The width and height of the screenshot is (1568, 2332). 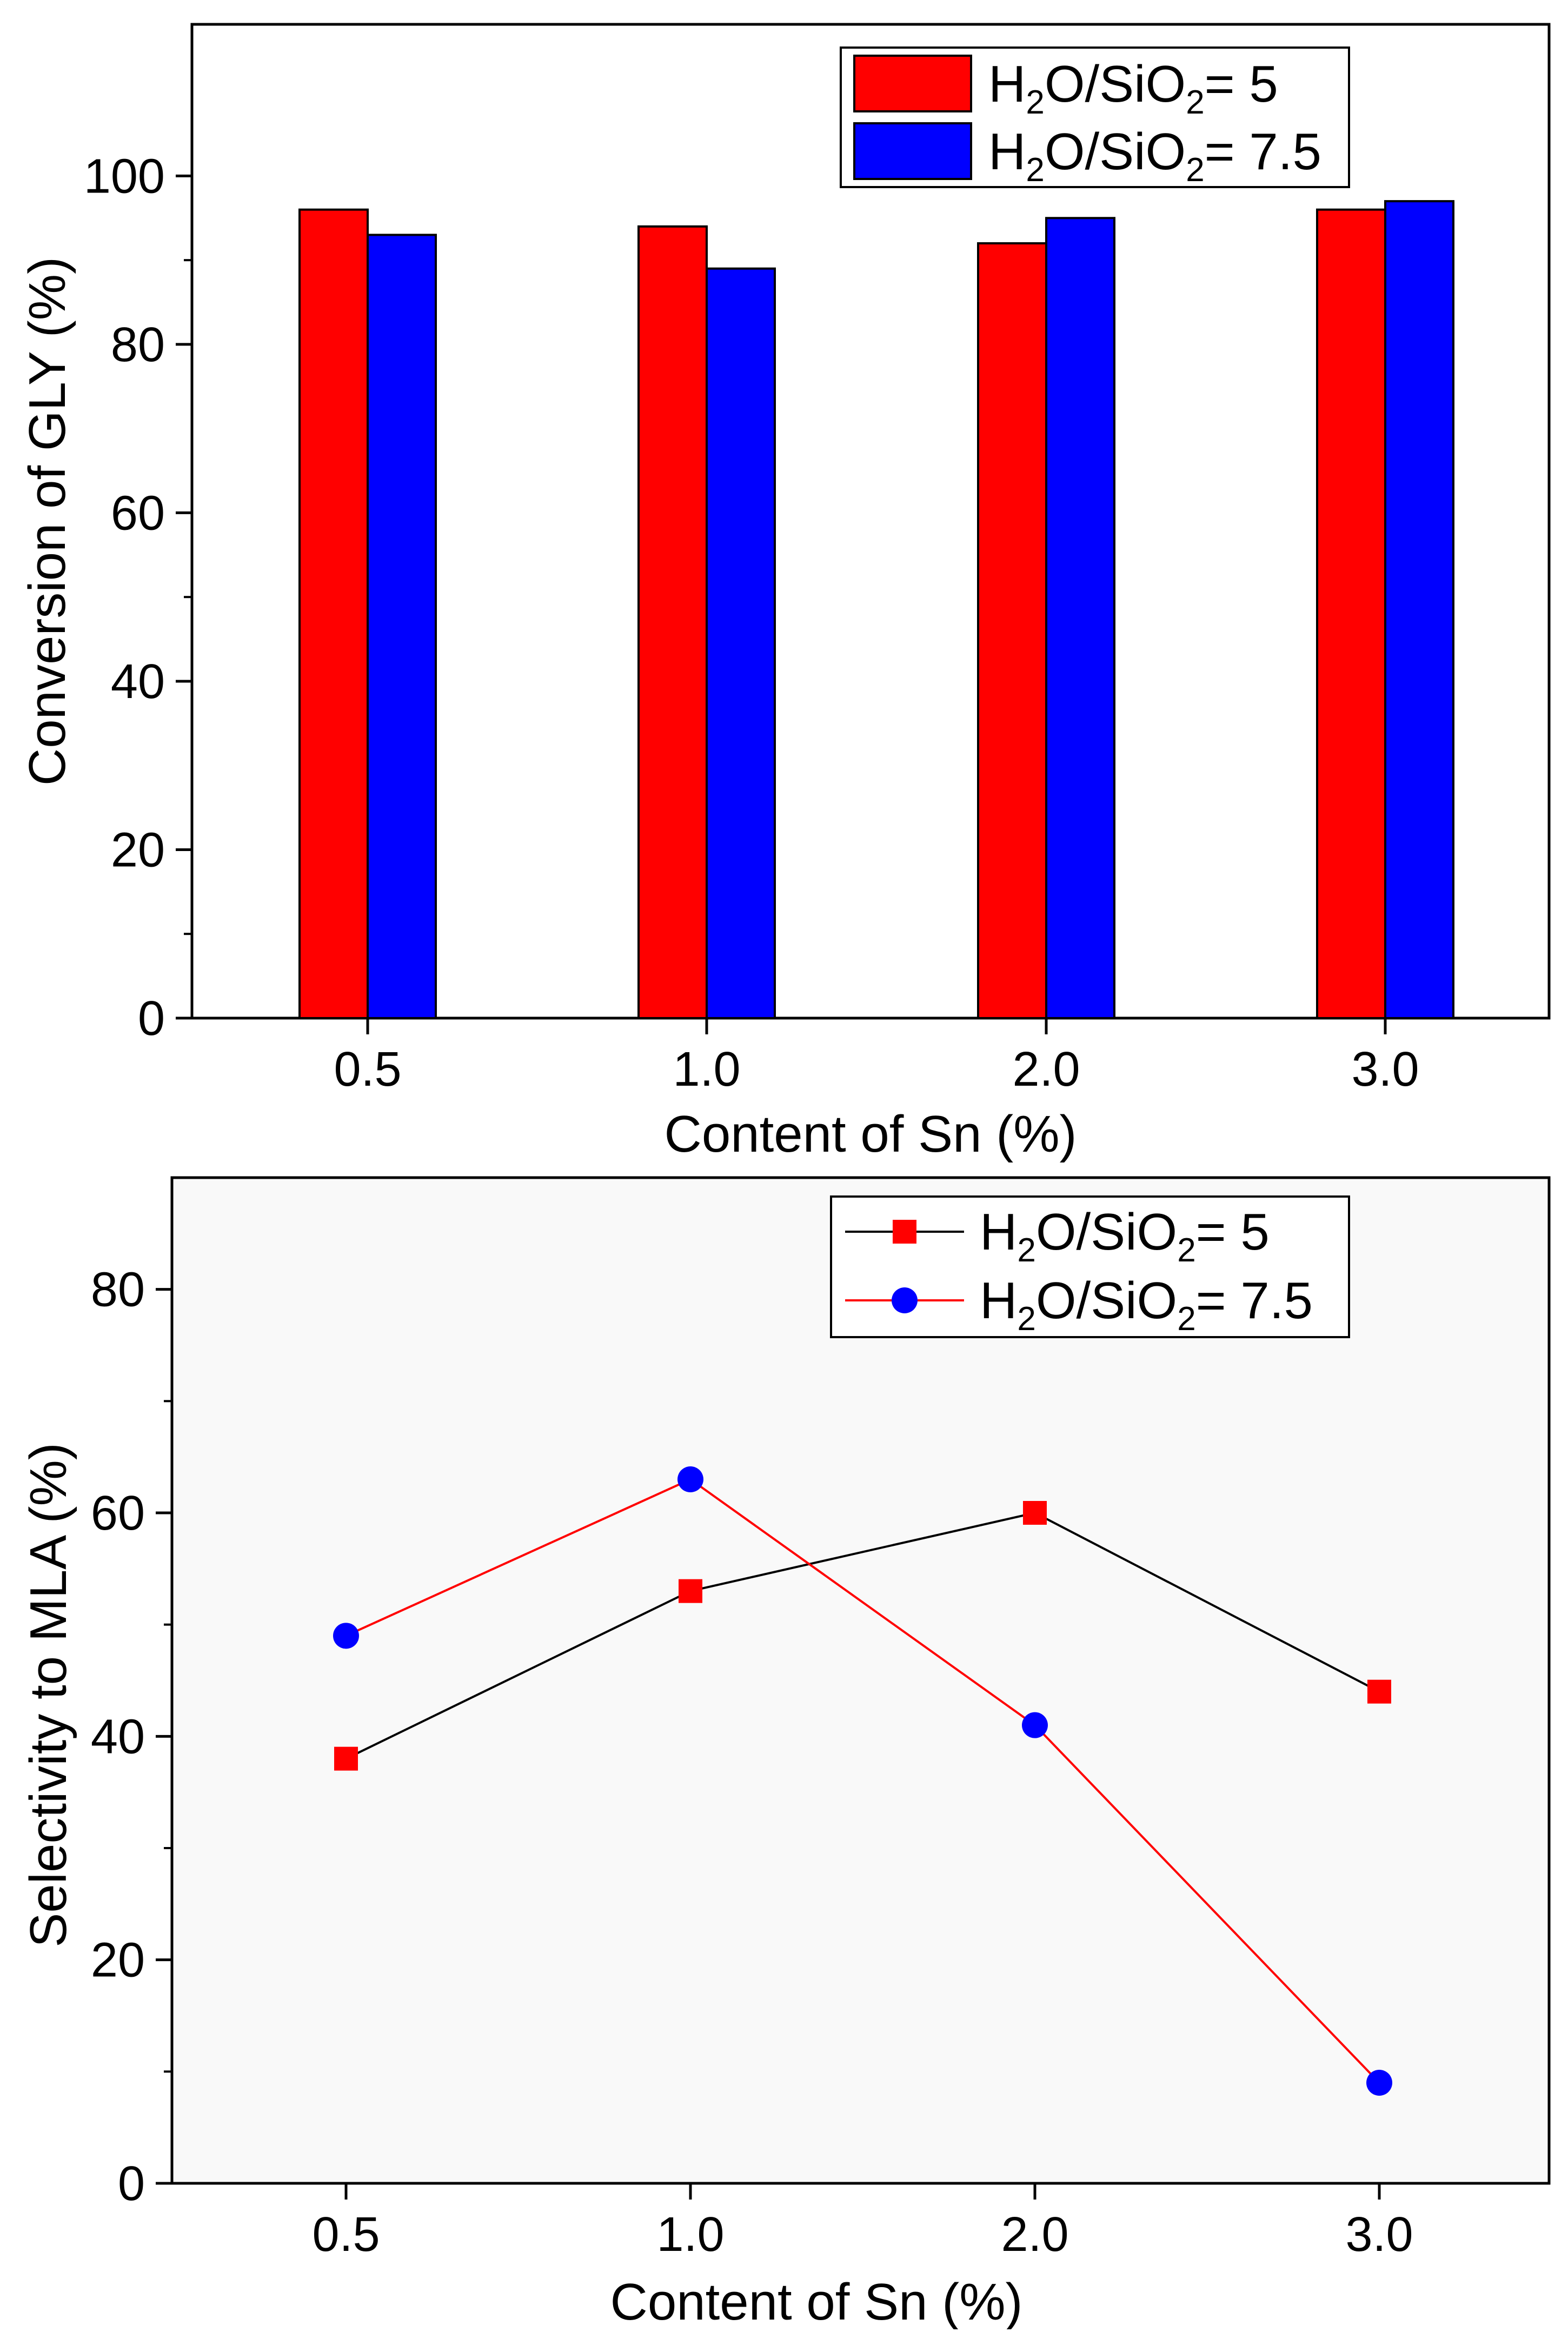 What do you see at coordinates (1125, 1236) in the screenshot?
I see `line-legend-label-series-1: H2O/SiO2= 5` at bounding box center [1125, 1236].